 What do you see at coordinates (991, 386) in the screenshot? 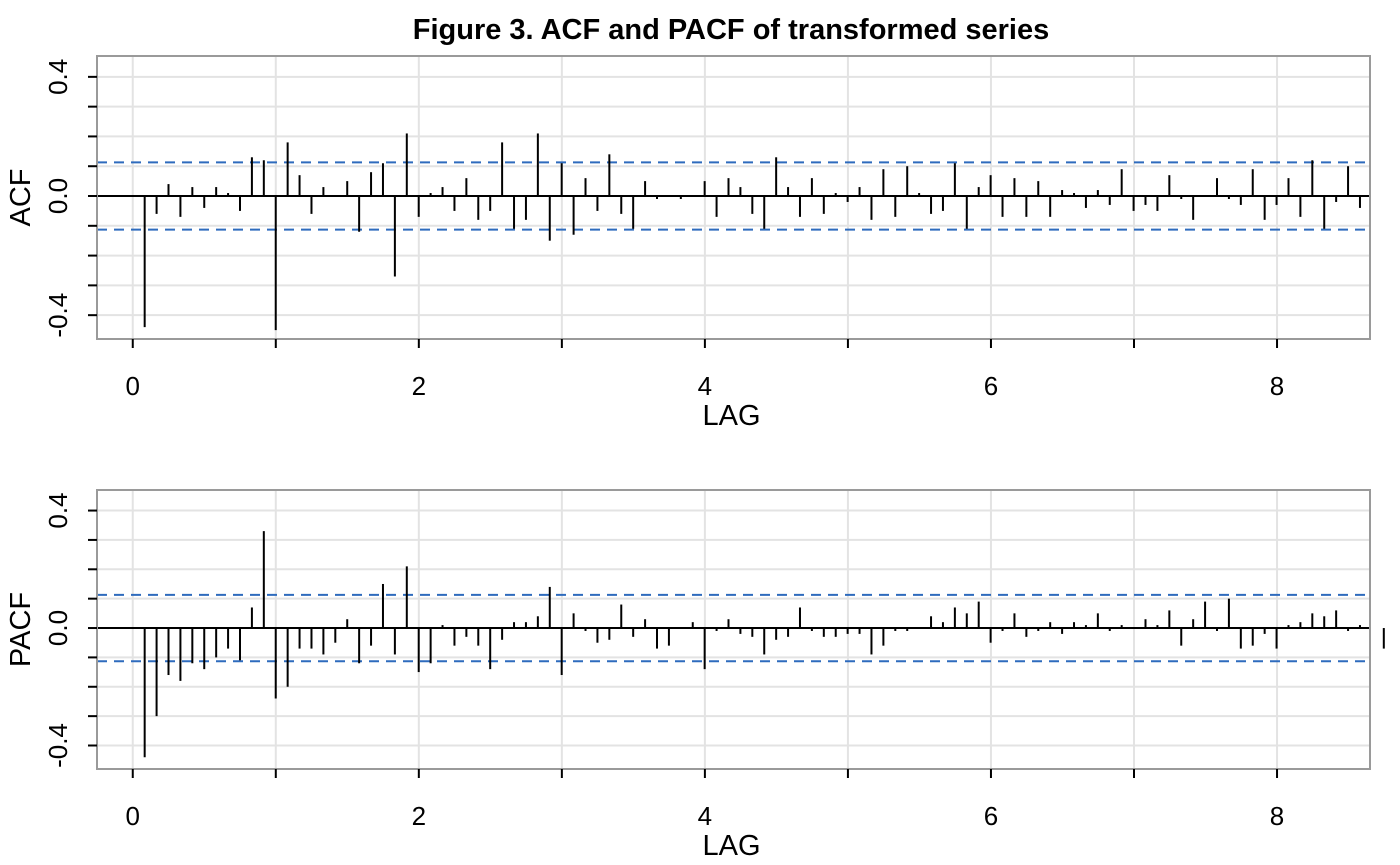
I see `acf-x-tick-label: 6` at bounding box center [991, 386].